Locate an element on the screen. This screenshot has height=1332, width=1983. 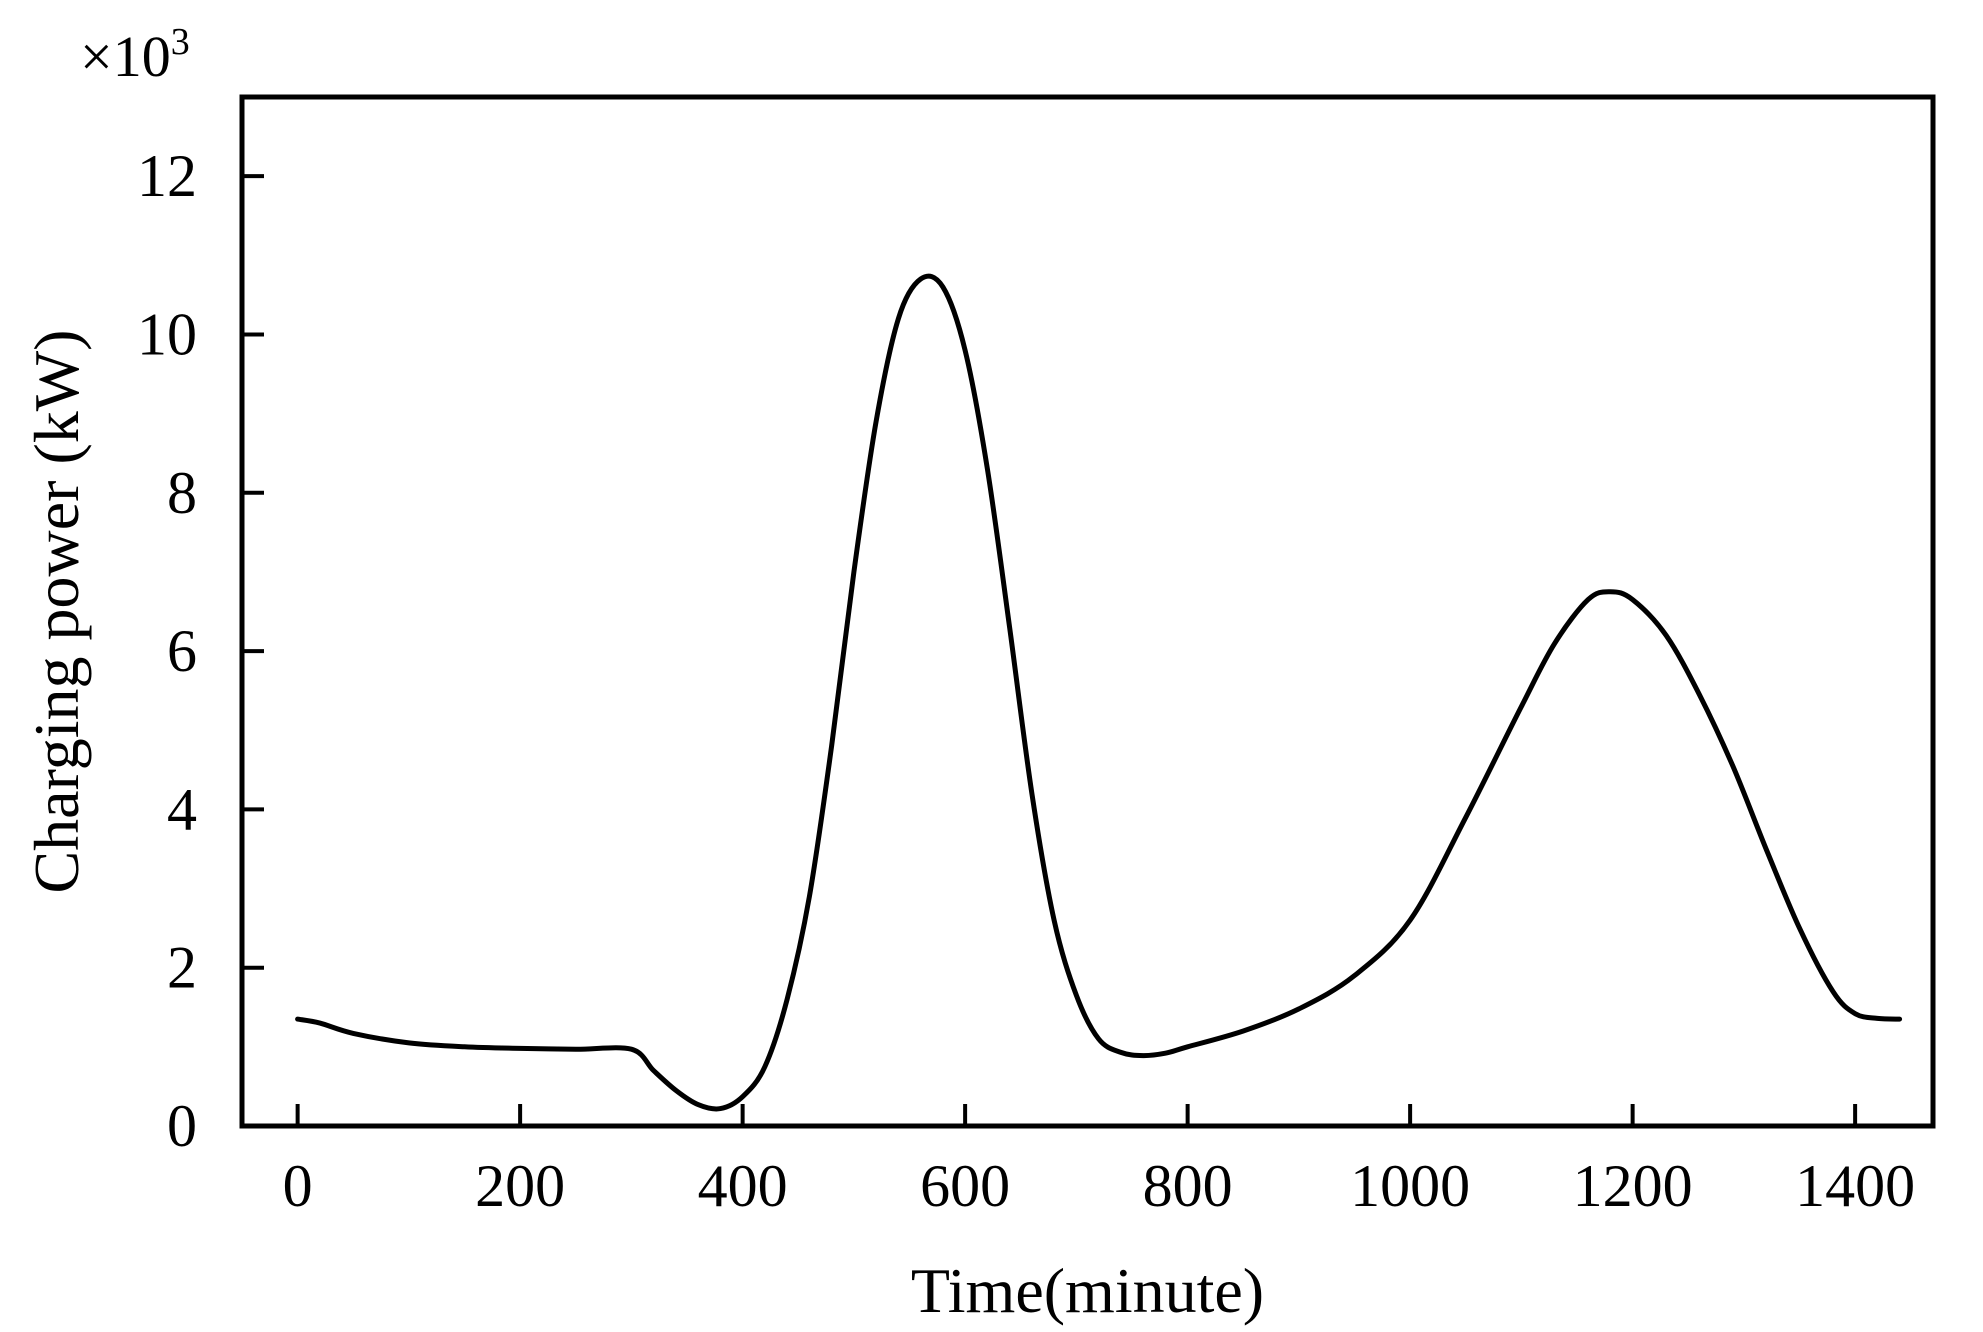
x-tick-label: 1000 is located at coordinates (1410, 1186).